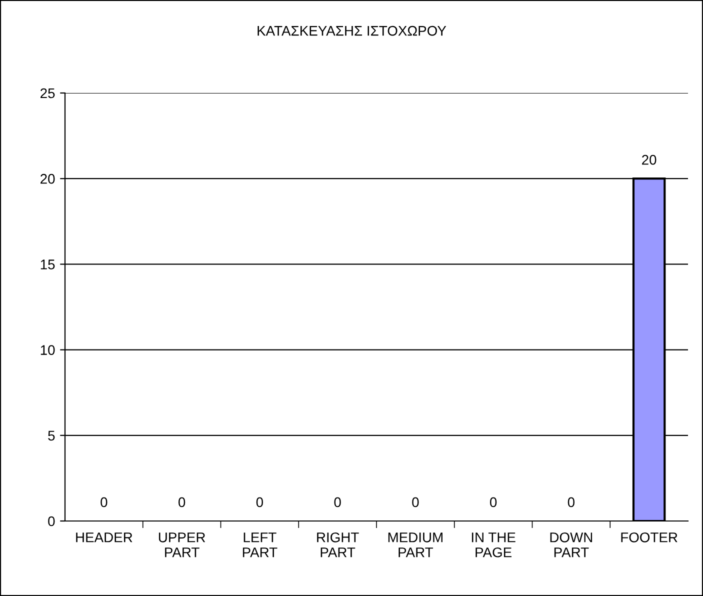  Describe the element at coordinates (51, 521) in the screenshot. I see `y-tick-label: 0` at that location.